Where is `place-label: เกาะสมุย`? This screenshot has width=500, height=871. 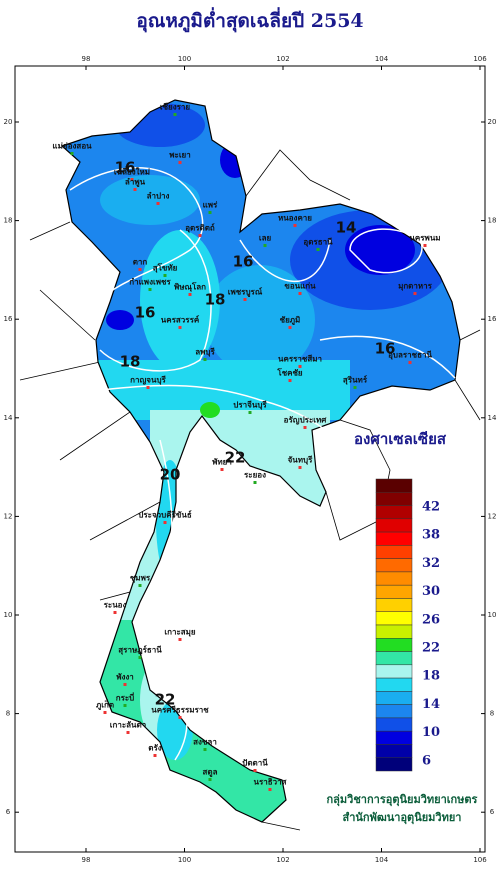
place-label: เกาะสมุย is located at coordinates (180, 633).